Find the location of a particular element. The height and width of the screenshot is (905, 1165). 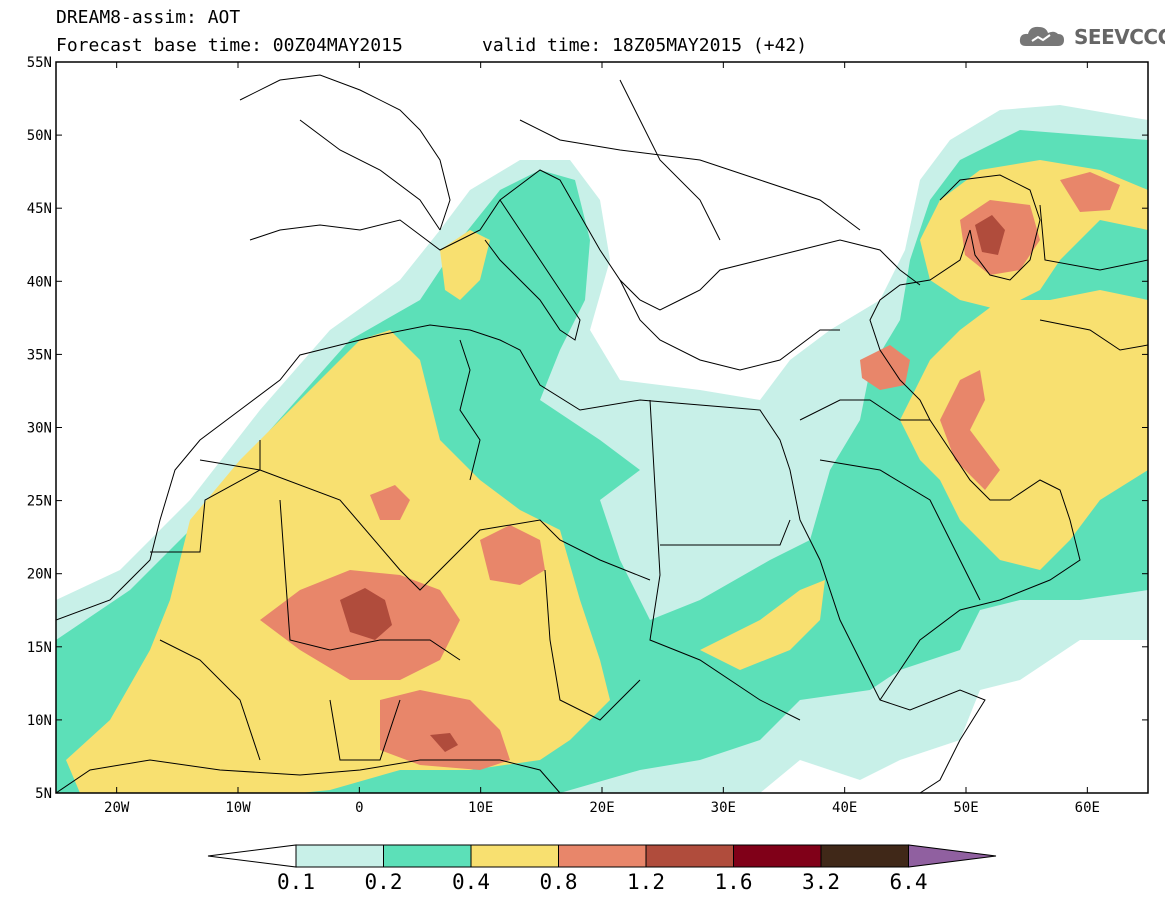

longitude-labels: 20W 10W 0 10E 20E 30E 40E 50E 60E is located at coordinates (602, 808).